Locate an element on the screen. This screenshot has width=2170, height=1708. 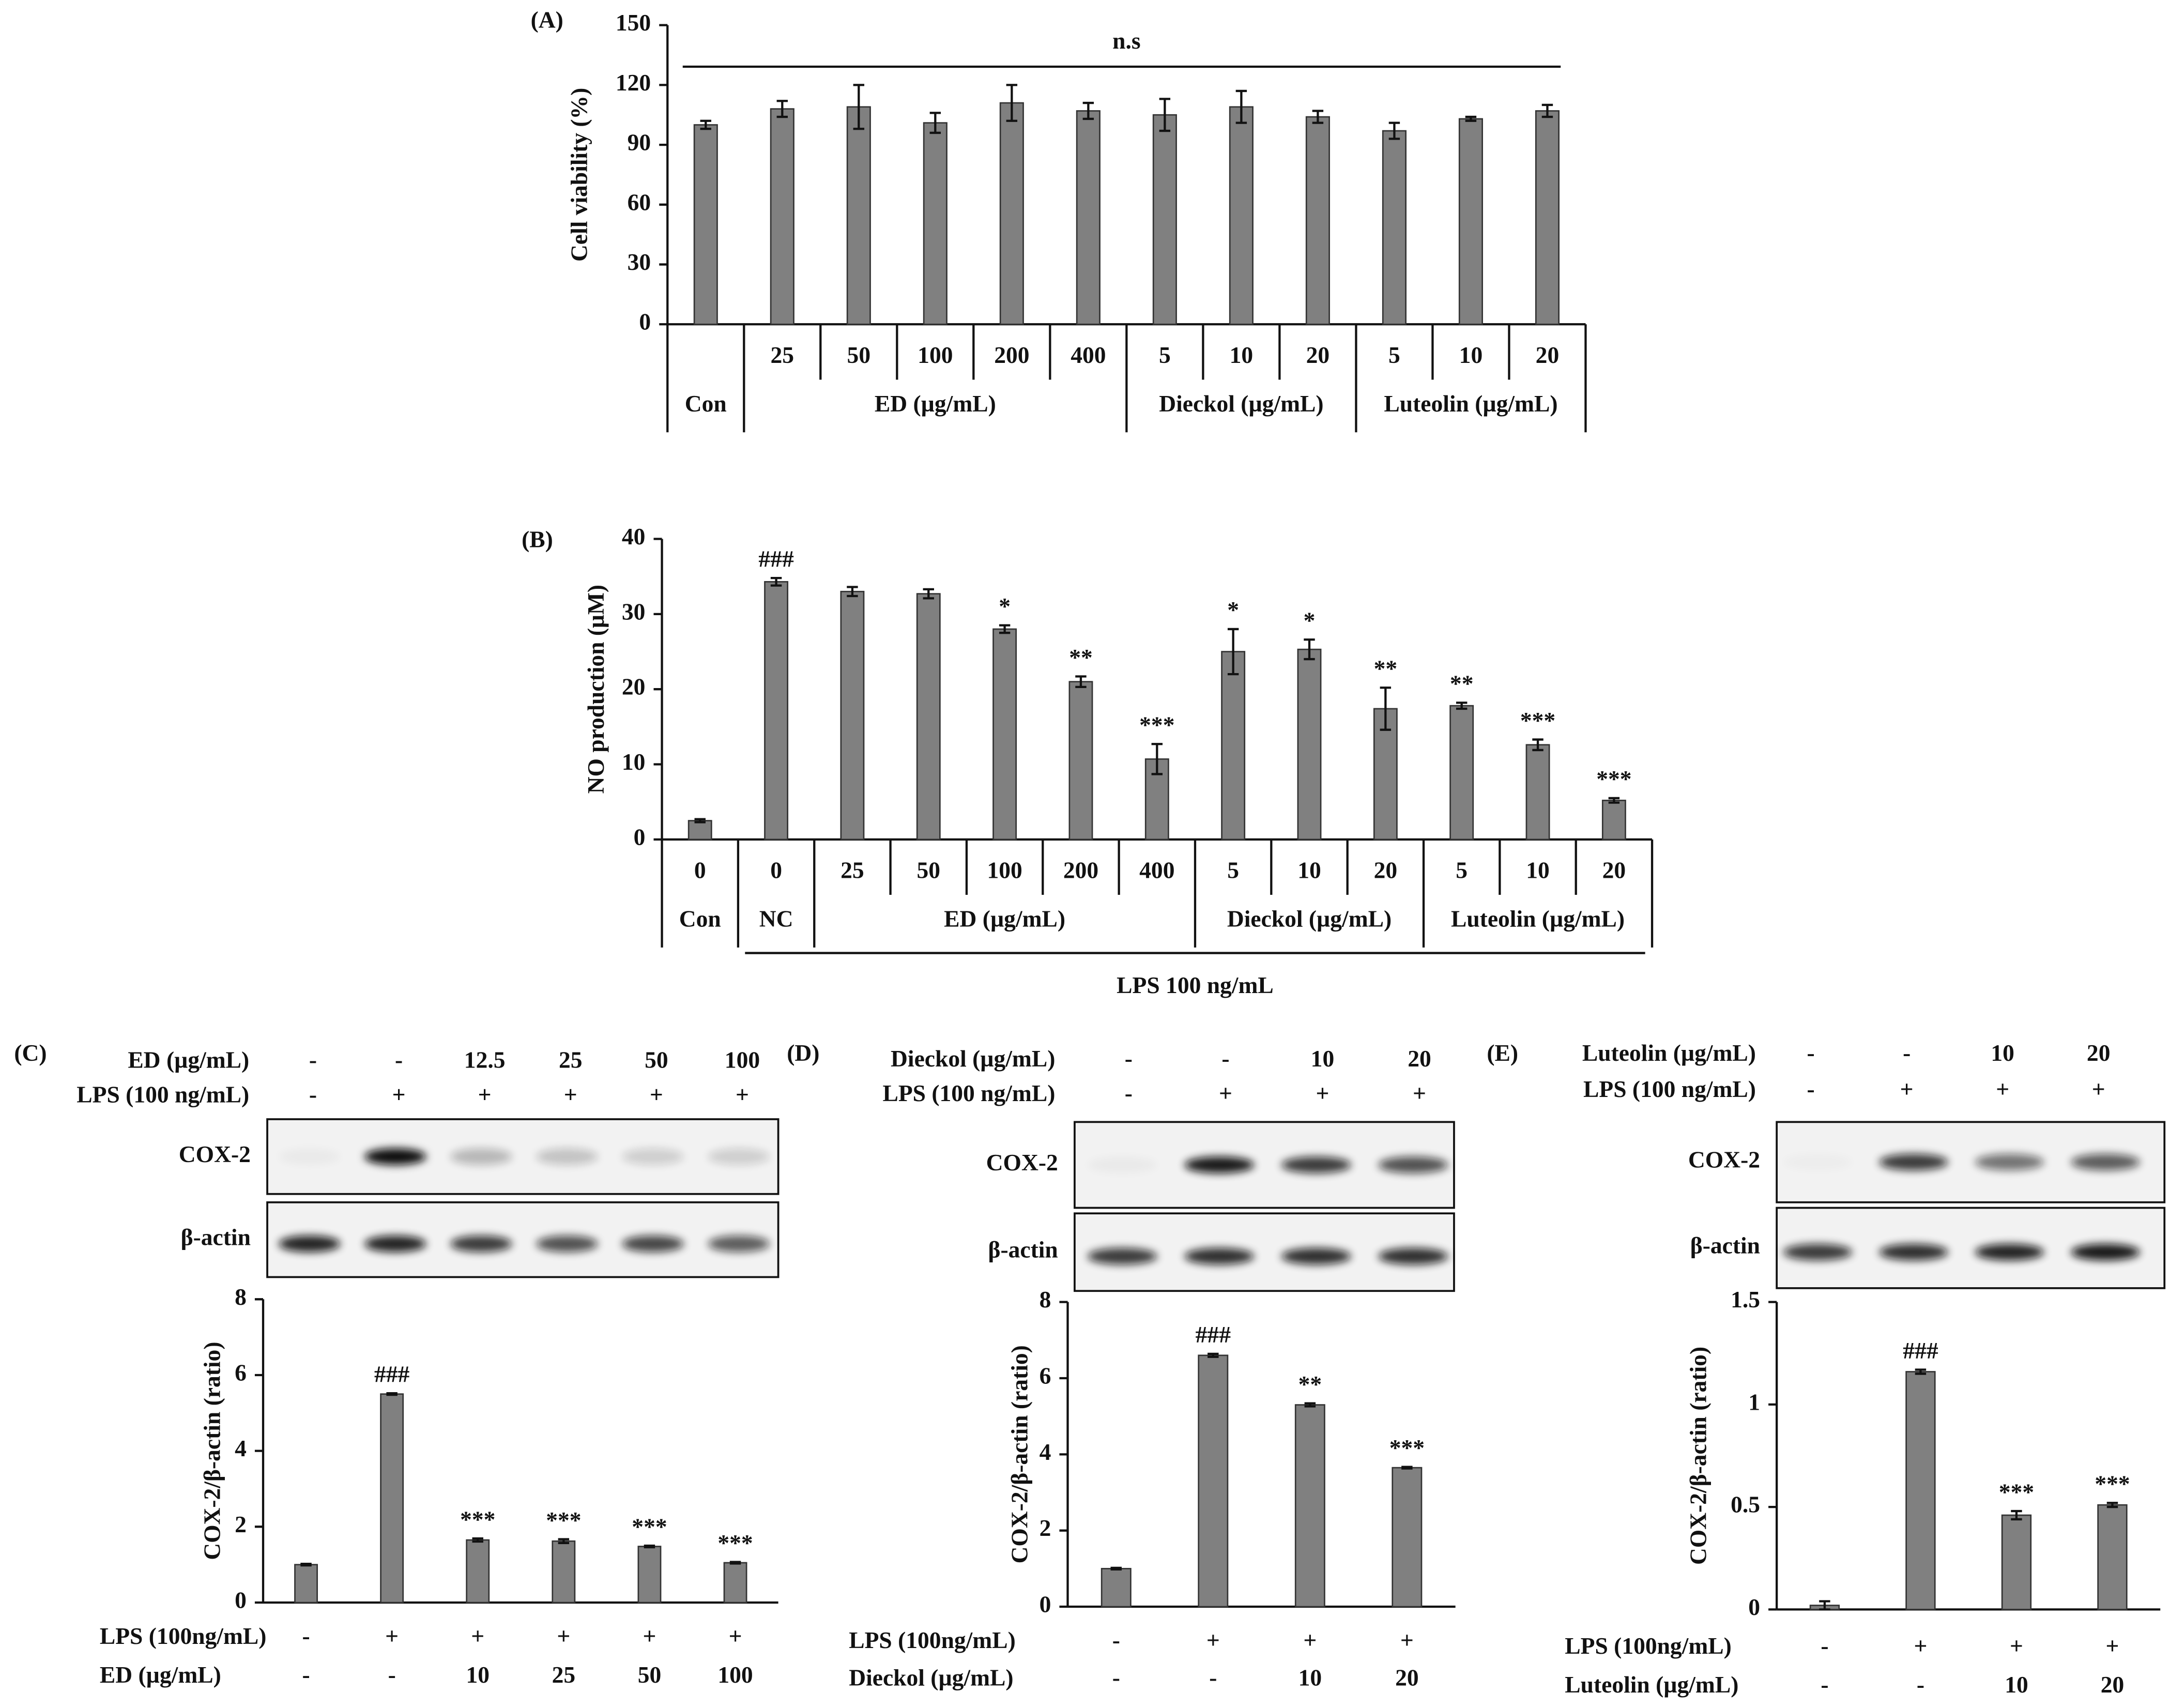
blot-lane-label: 10 is located at coordinates (2003, 1053).